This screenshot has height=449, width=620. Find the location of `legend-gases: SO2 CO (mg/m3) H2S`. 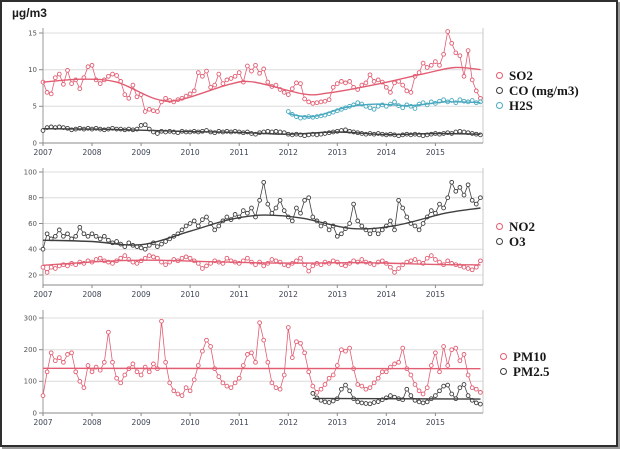

legend-gases: SO2 CO (mg/m3) H2S is located at coordinates (537, 90).